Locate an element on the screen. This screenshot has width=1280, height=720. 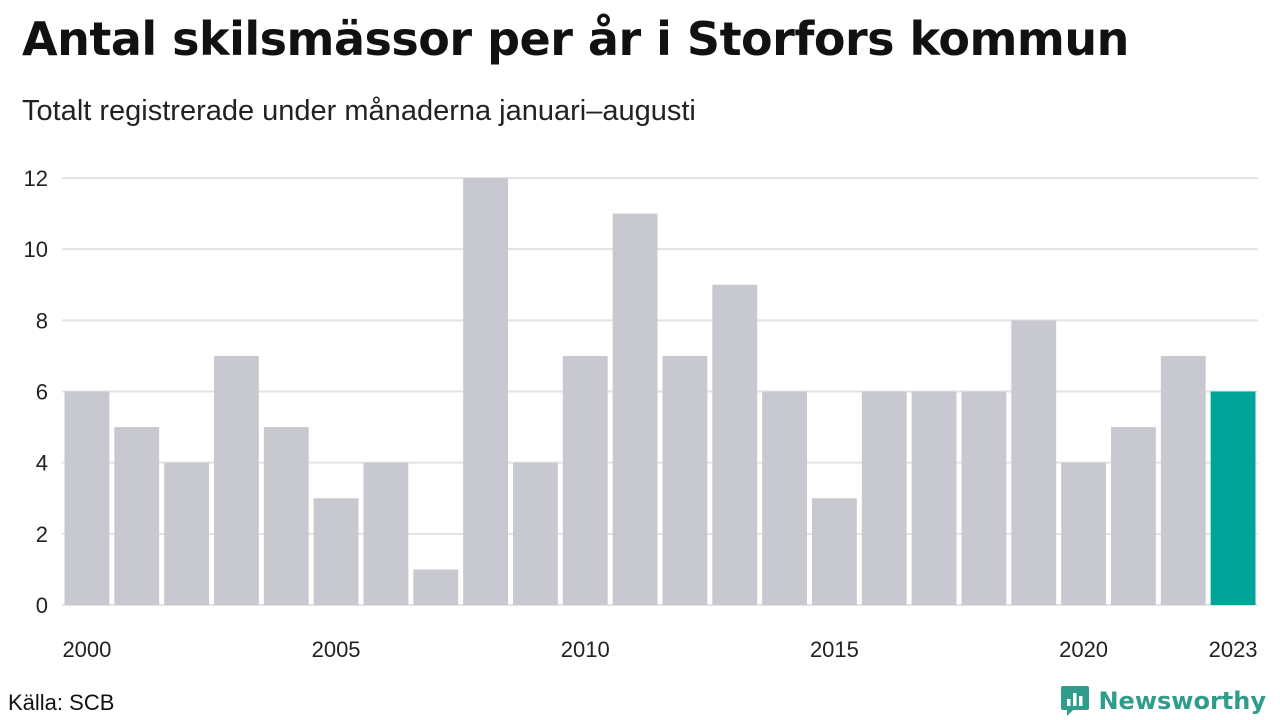
y-tick-label-6: 6 is located at coordinates (42, 392).